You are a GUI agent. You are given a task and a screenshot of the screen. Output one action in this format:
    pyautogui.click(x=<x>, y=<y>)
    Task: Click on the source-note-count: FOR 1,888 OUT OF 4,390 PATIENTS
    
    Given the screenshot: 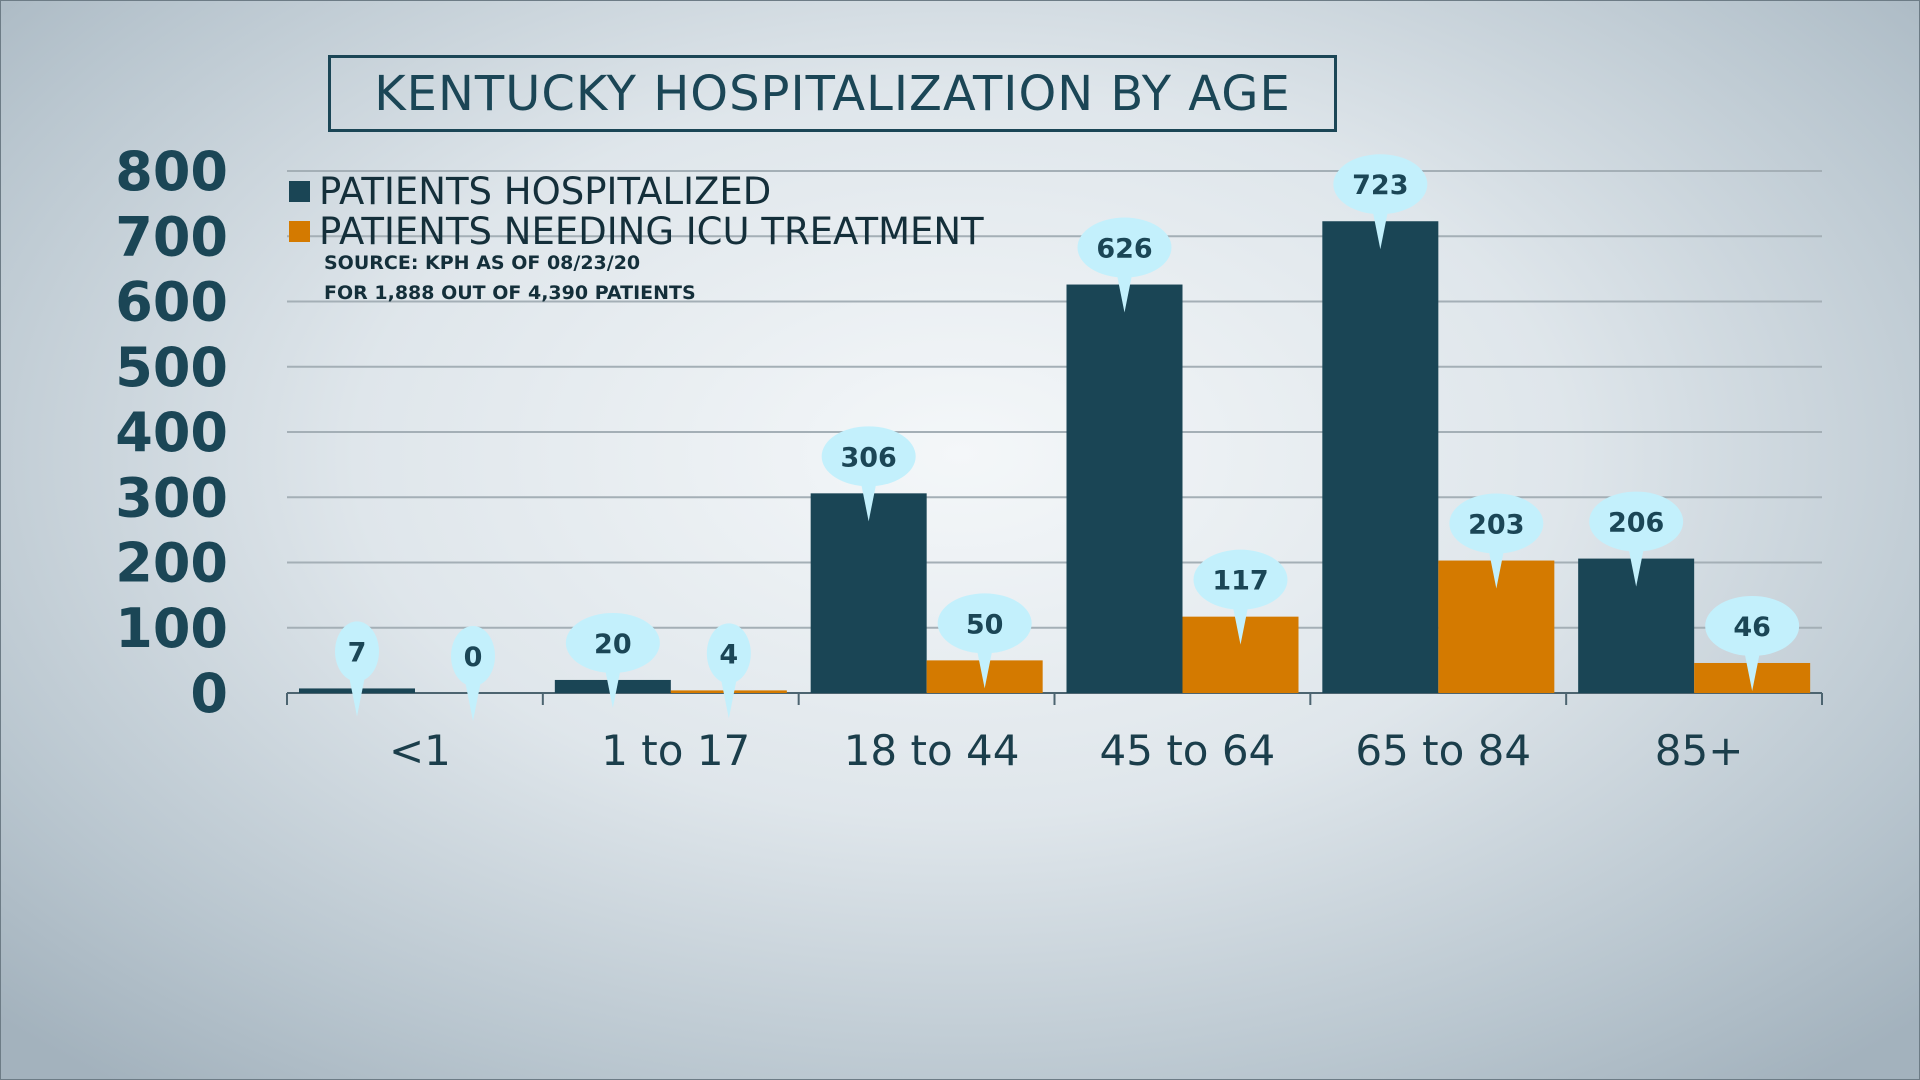 What is the action you would take?
    pyautogui.click(x=510, y=293)
    